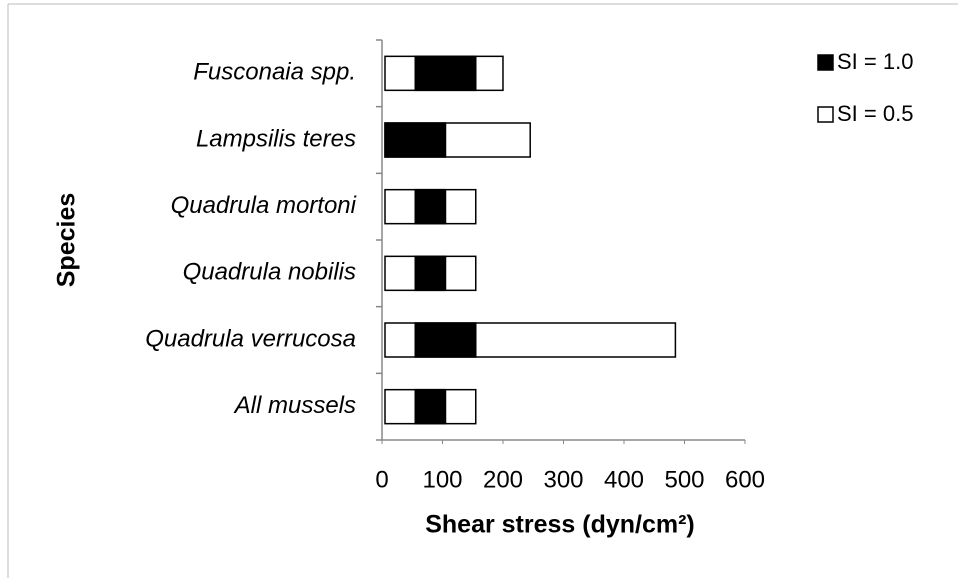 This screenshot has height=578, width=958. Describe the element at coordinates (276, 138) in the screenshot. I see `y-tick-label: Lampsilis teres` at that location.